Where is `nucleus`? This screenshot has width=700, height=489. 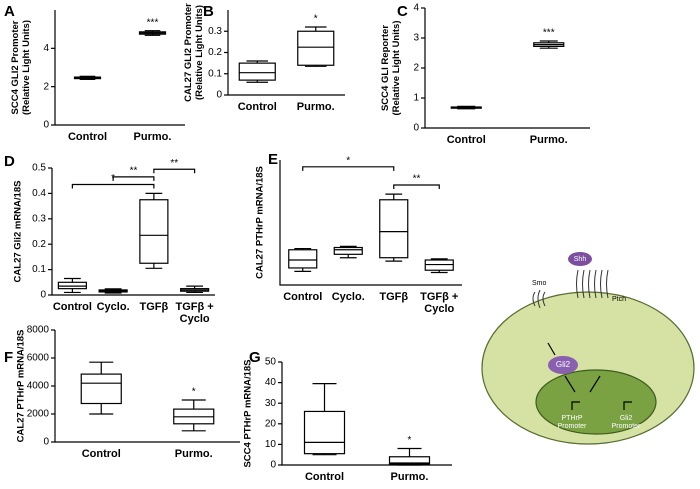
nucleus is located at coordinates (596, 402).